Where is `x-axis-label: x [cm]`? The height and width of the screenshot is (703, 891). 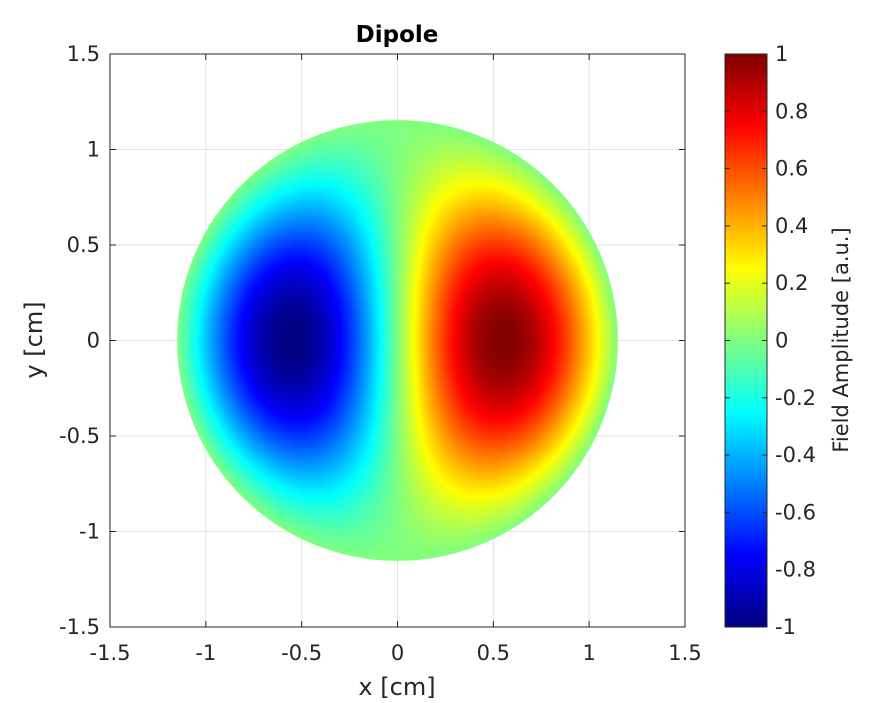
x-axis-label: x [cm] is located at coordinates (396, 687).